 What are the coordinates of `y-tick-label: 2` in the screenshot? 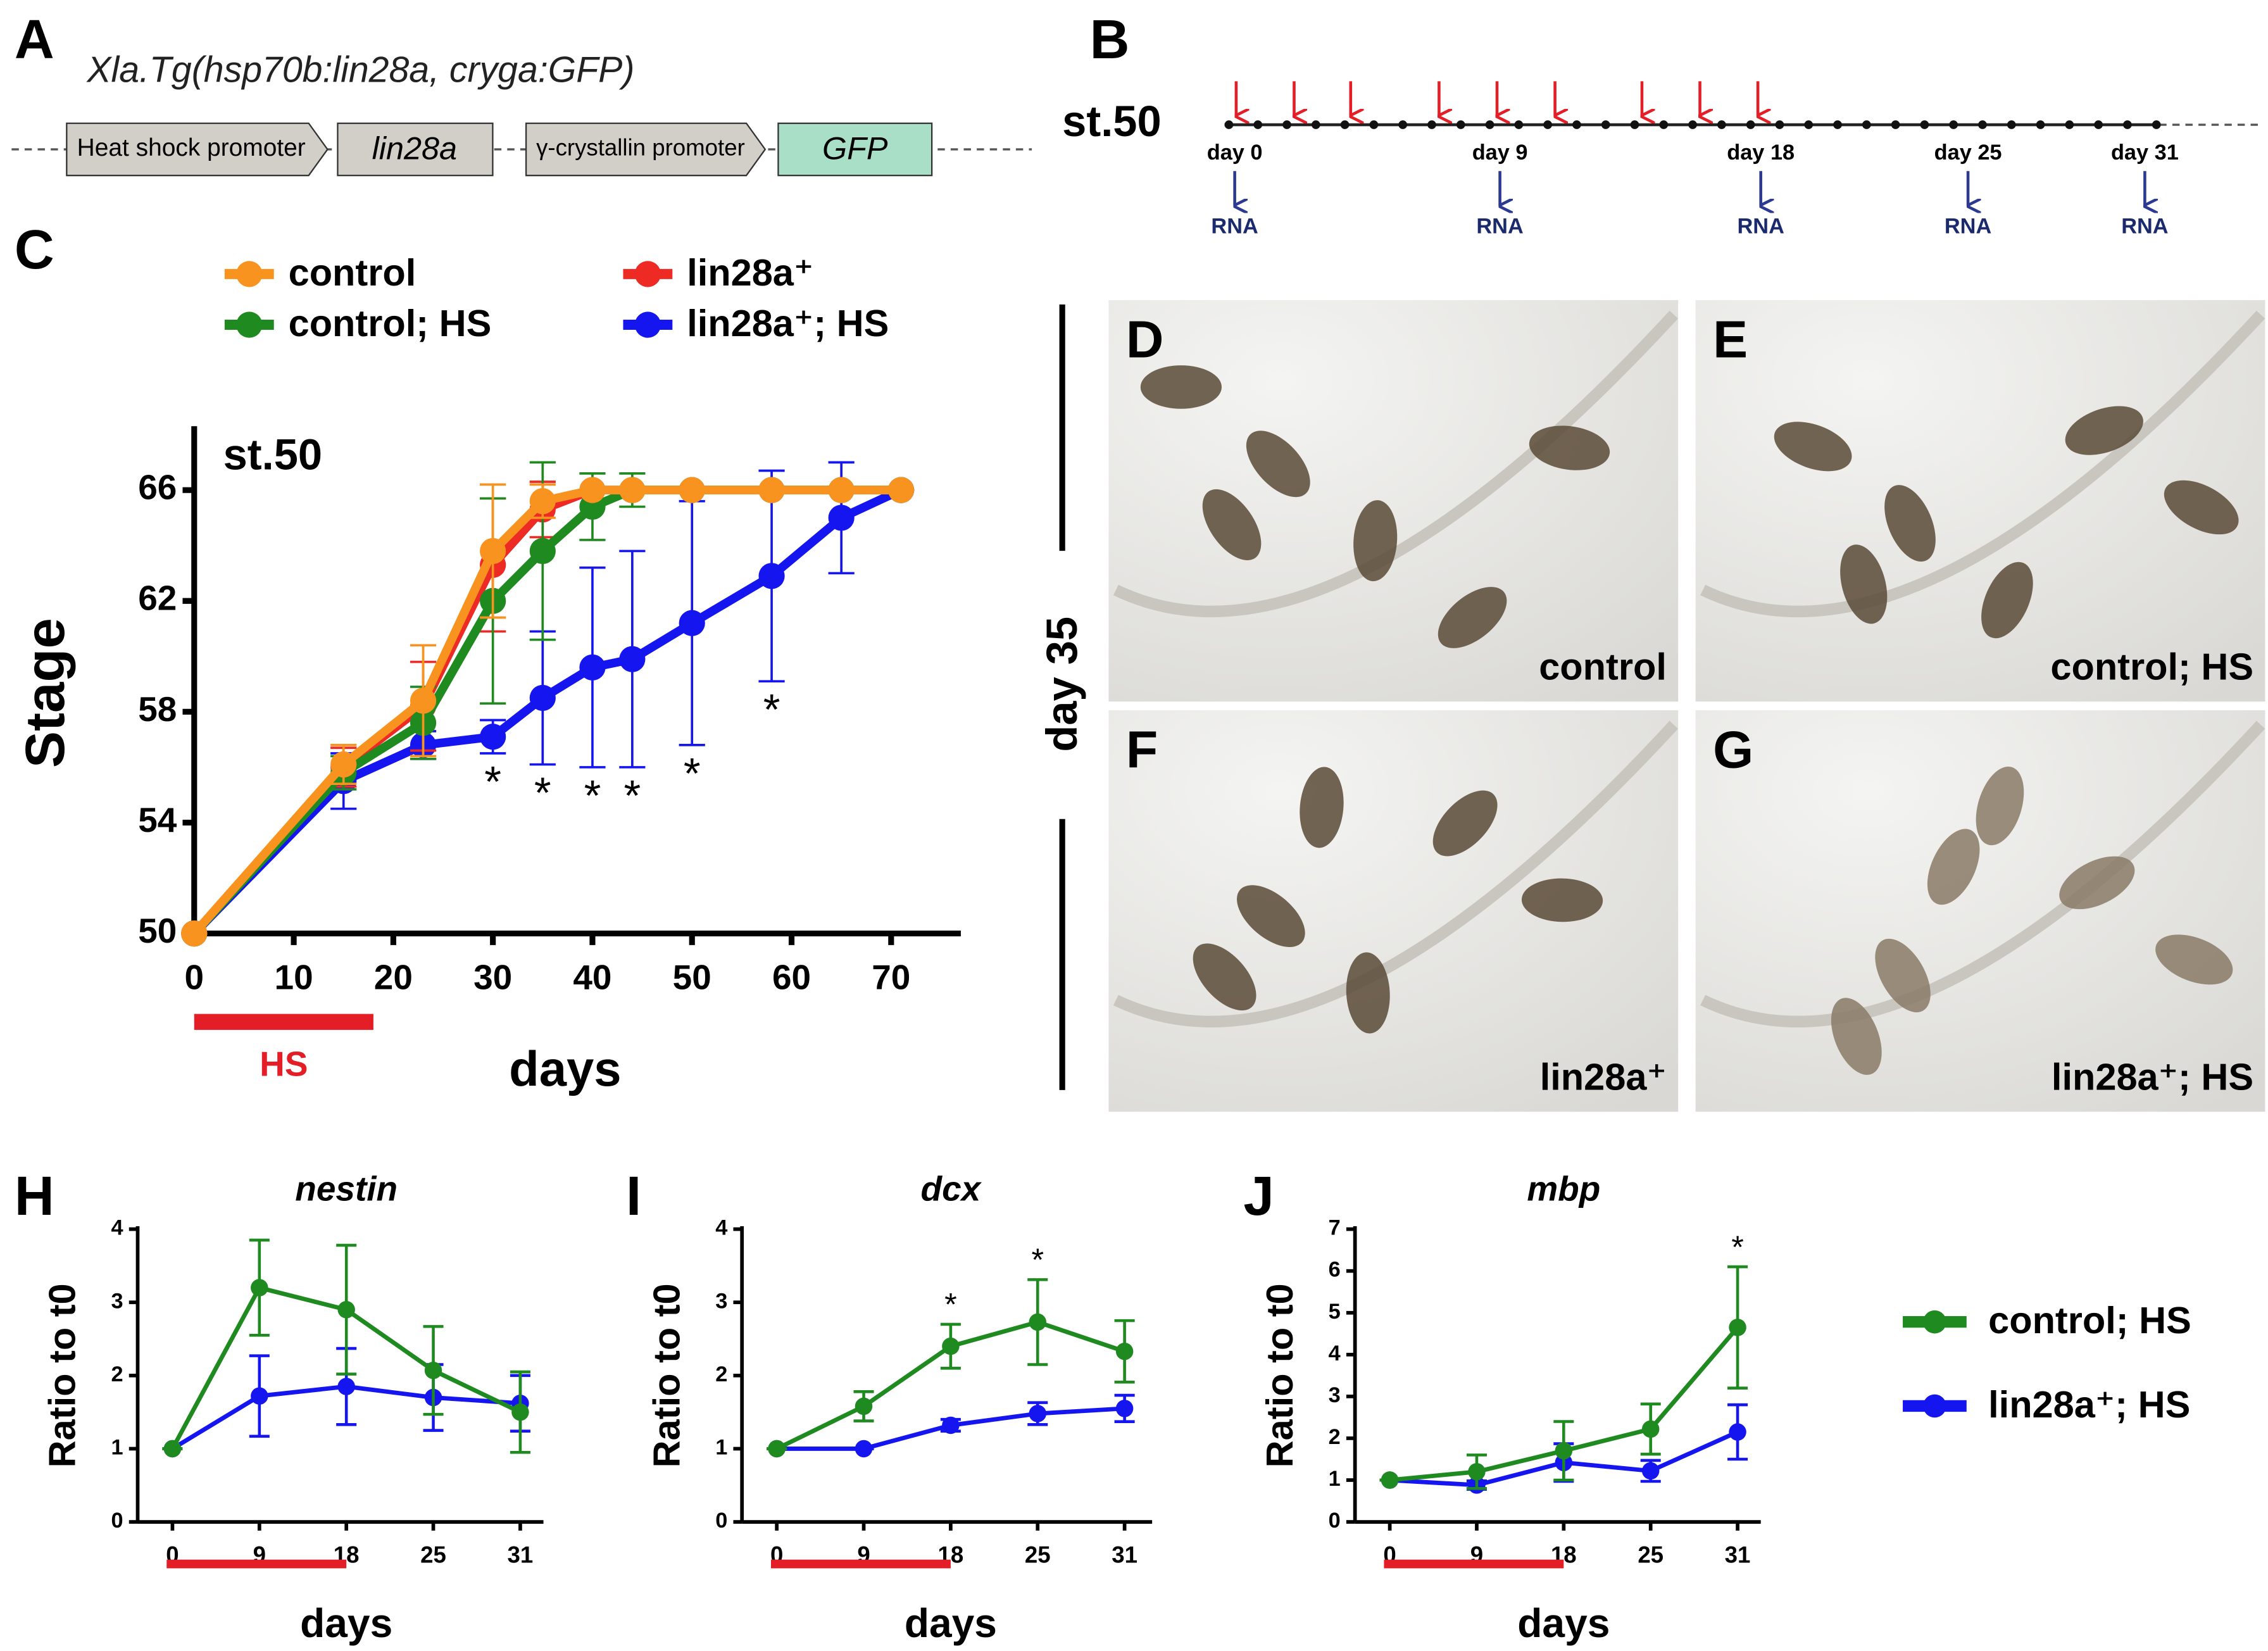 It's located at (721, 1374).